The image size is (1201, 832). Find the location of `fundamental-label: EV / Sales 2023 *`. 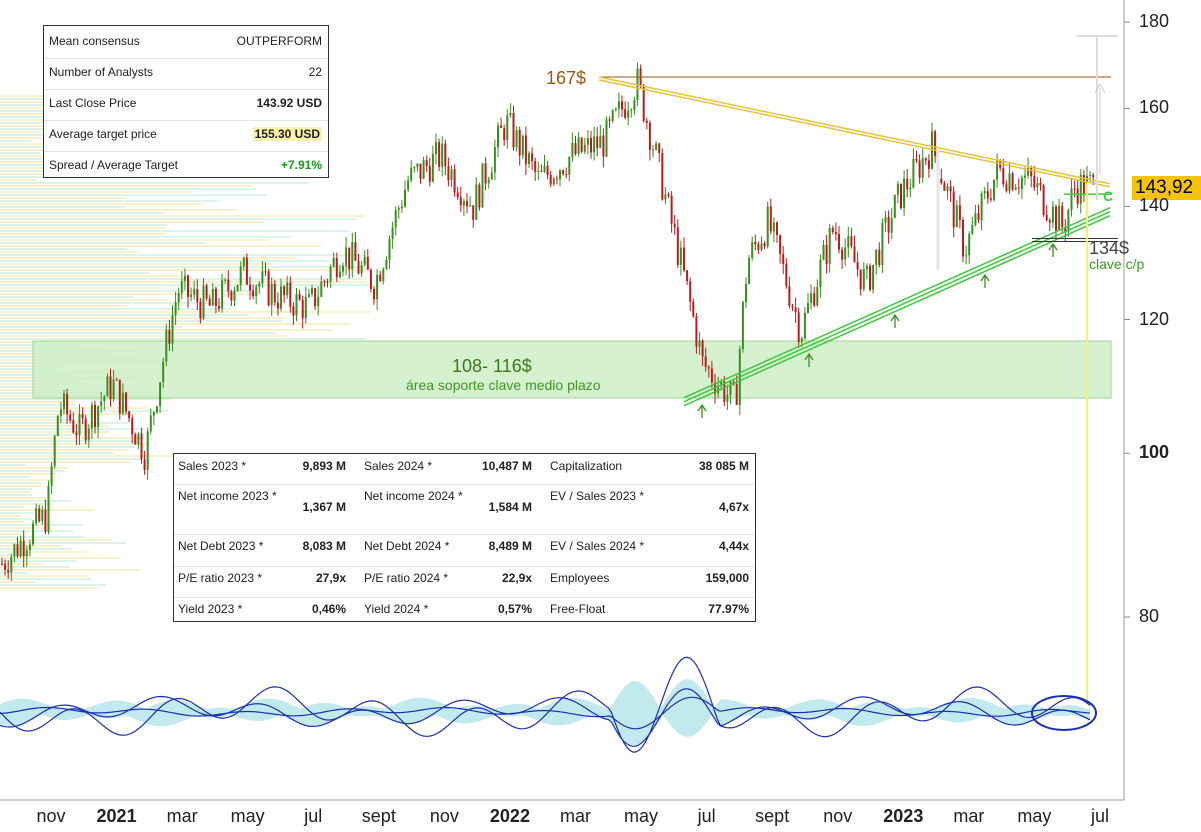

fundamental-label: EV / Sales 2023 * is located at coordinates (597, 496).